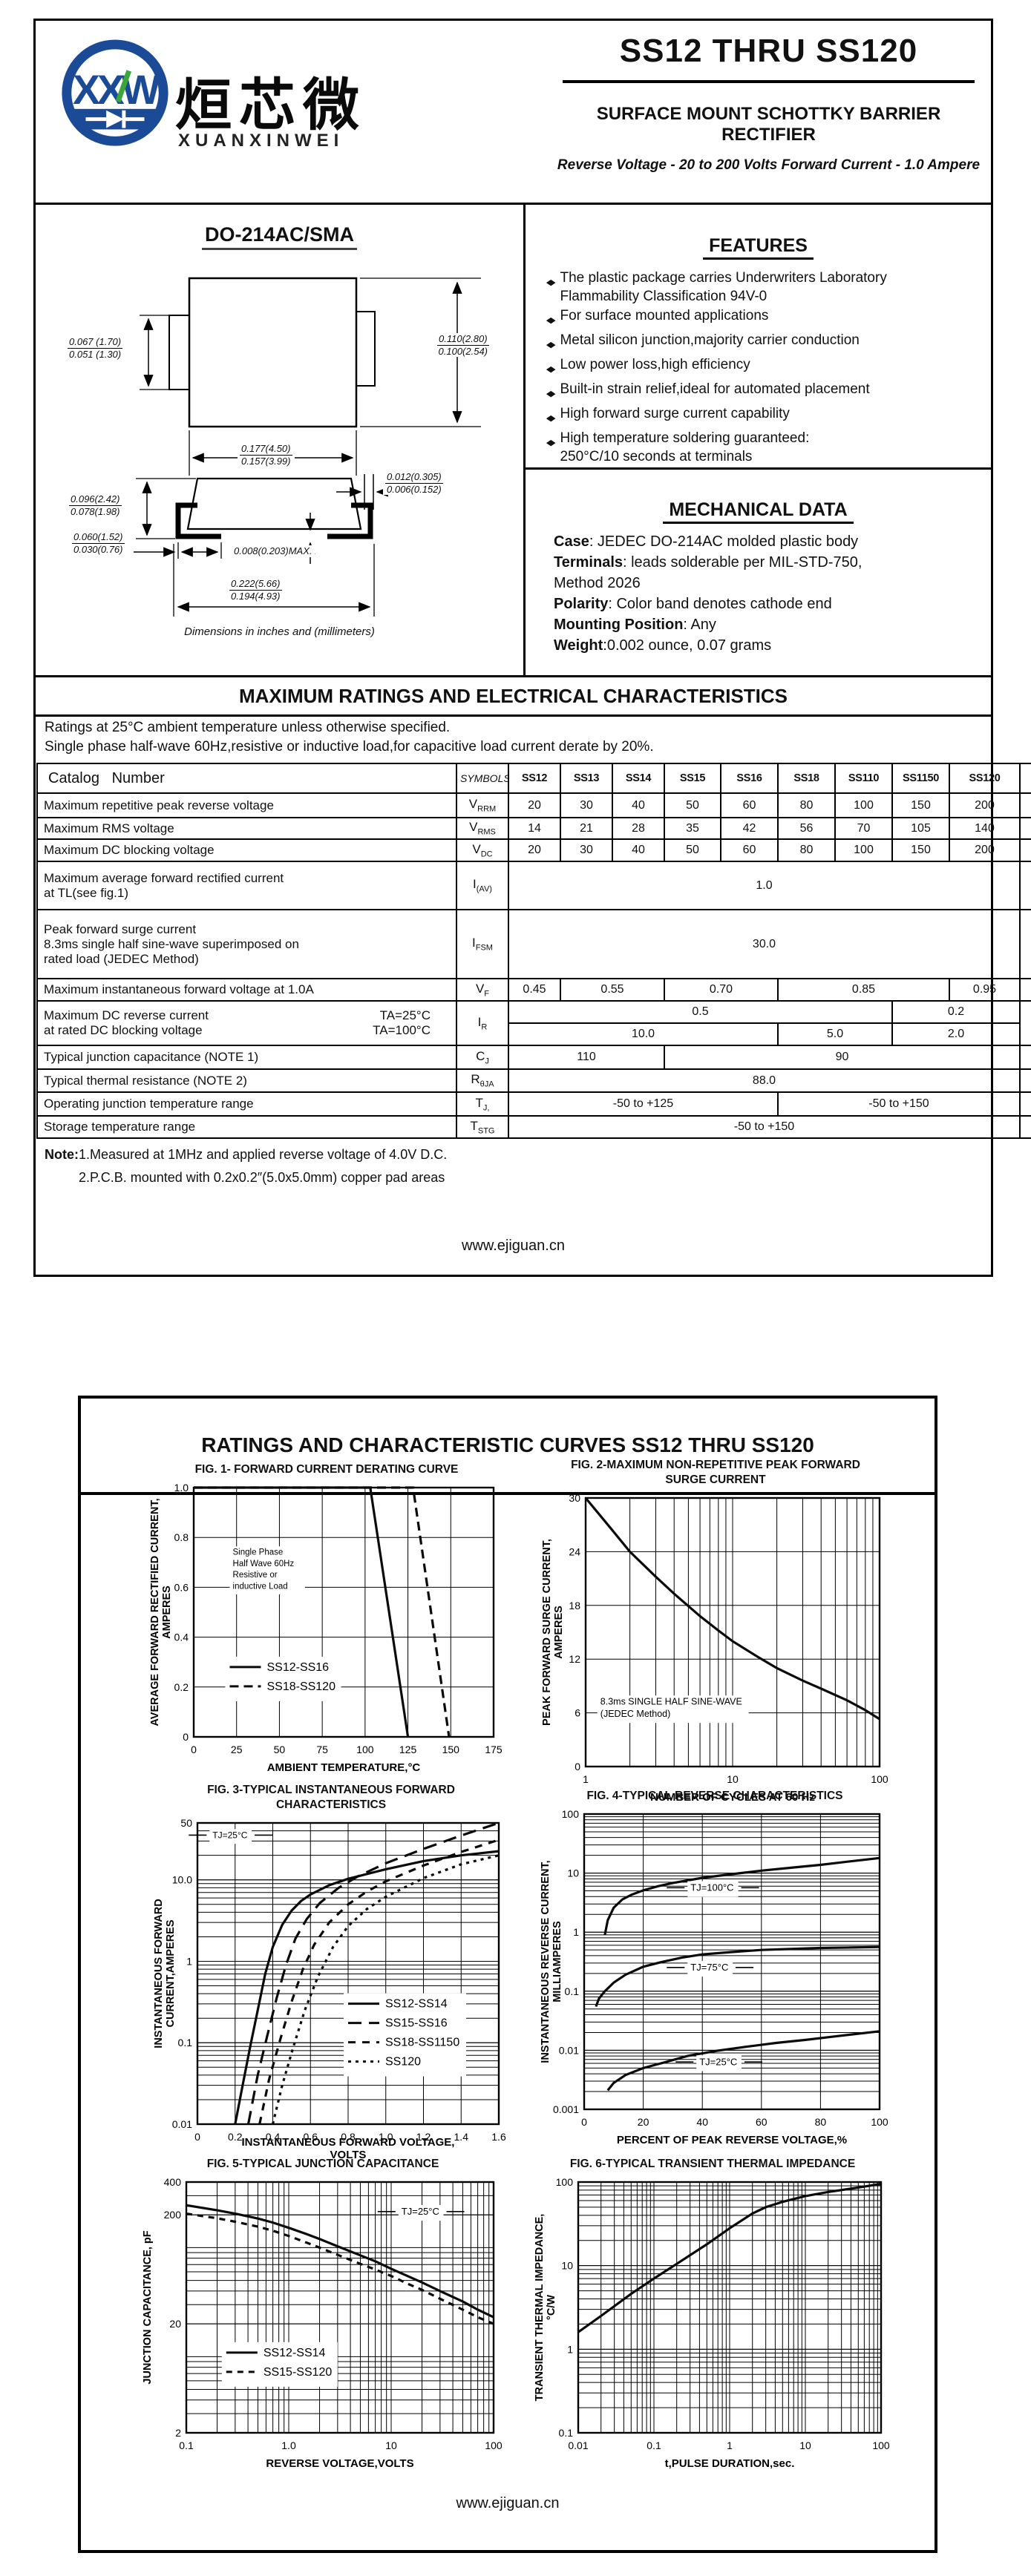  I want to click on svg-text:PERCENT OF PEAK REVERSE VOLTAG: PERCENT OF PEAK REVERSE VOLTAGE,%, so click(732, 2140).